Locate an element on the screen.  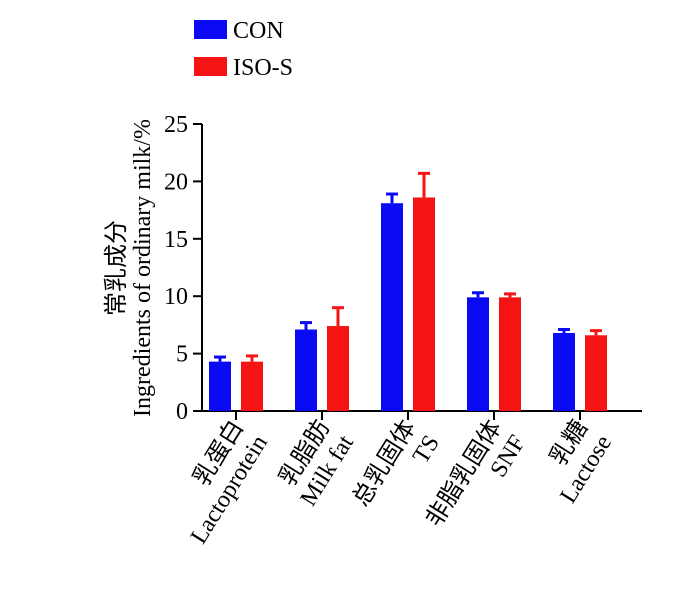
x-tick-label-zh: 总乳固体 is located at coordinates (384, 463).